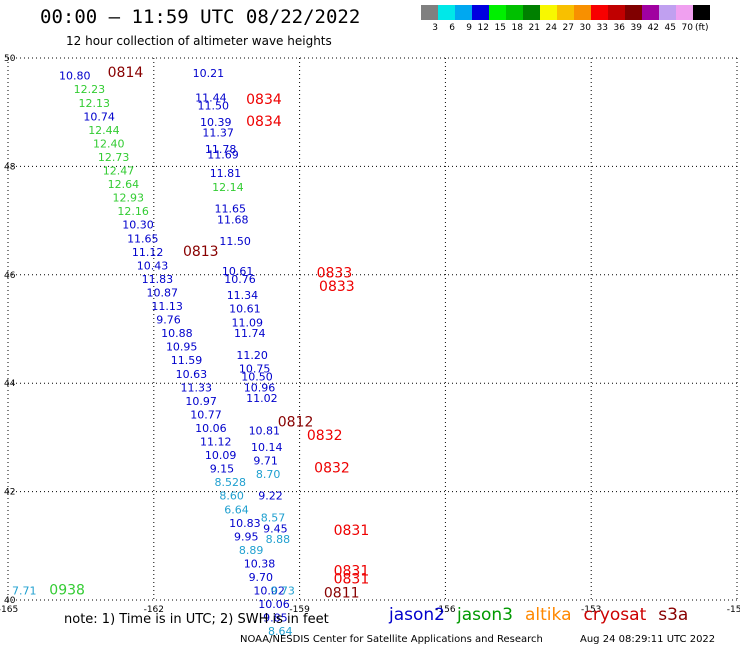  I want to click on wave-height-value: 10.06, so click(274, 604).